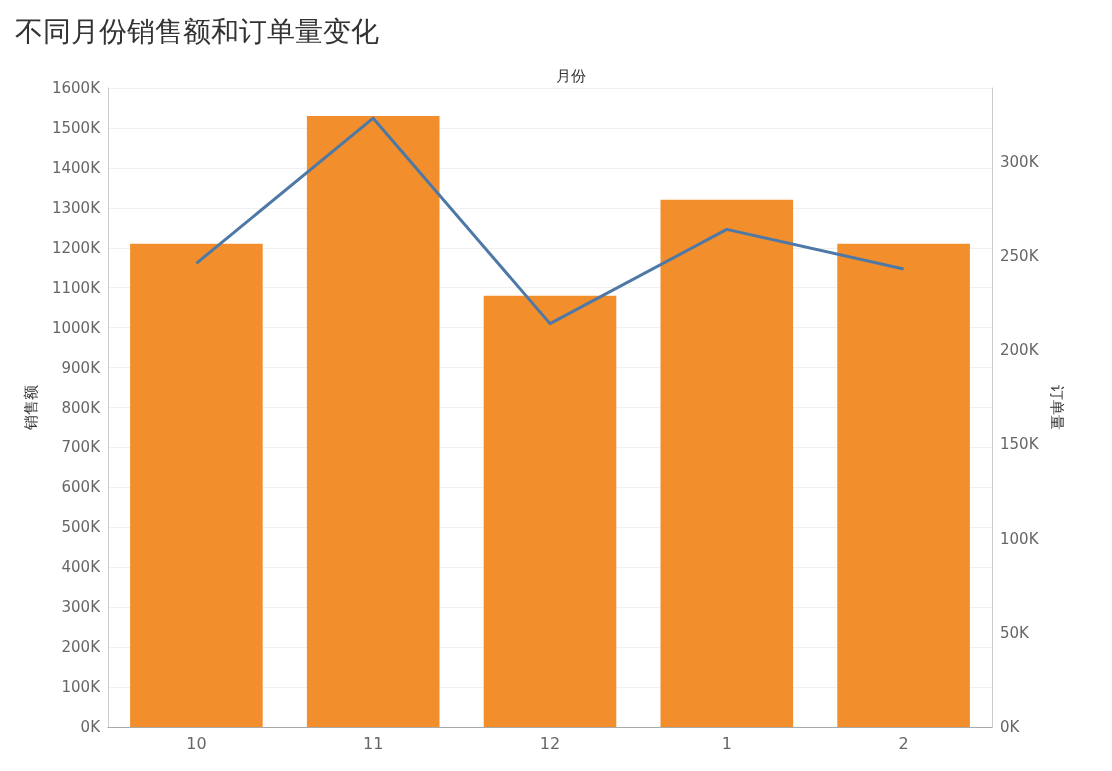 Image resolution: width=1112 pixels, height=771 pixels. What do you see at coordinates (81, 527) in the screenshot?
I see `y-tick-label: 500K` at bounding box center [81, 527].